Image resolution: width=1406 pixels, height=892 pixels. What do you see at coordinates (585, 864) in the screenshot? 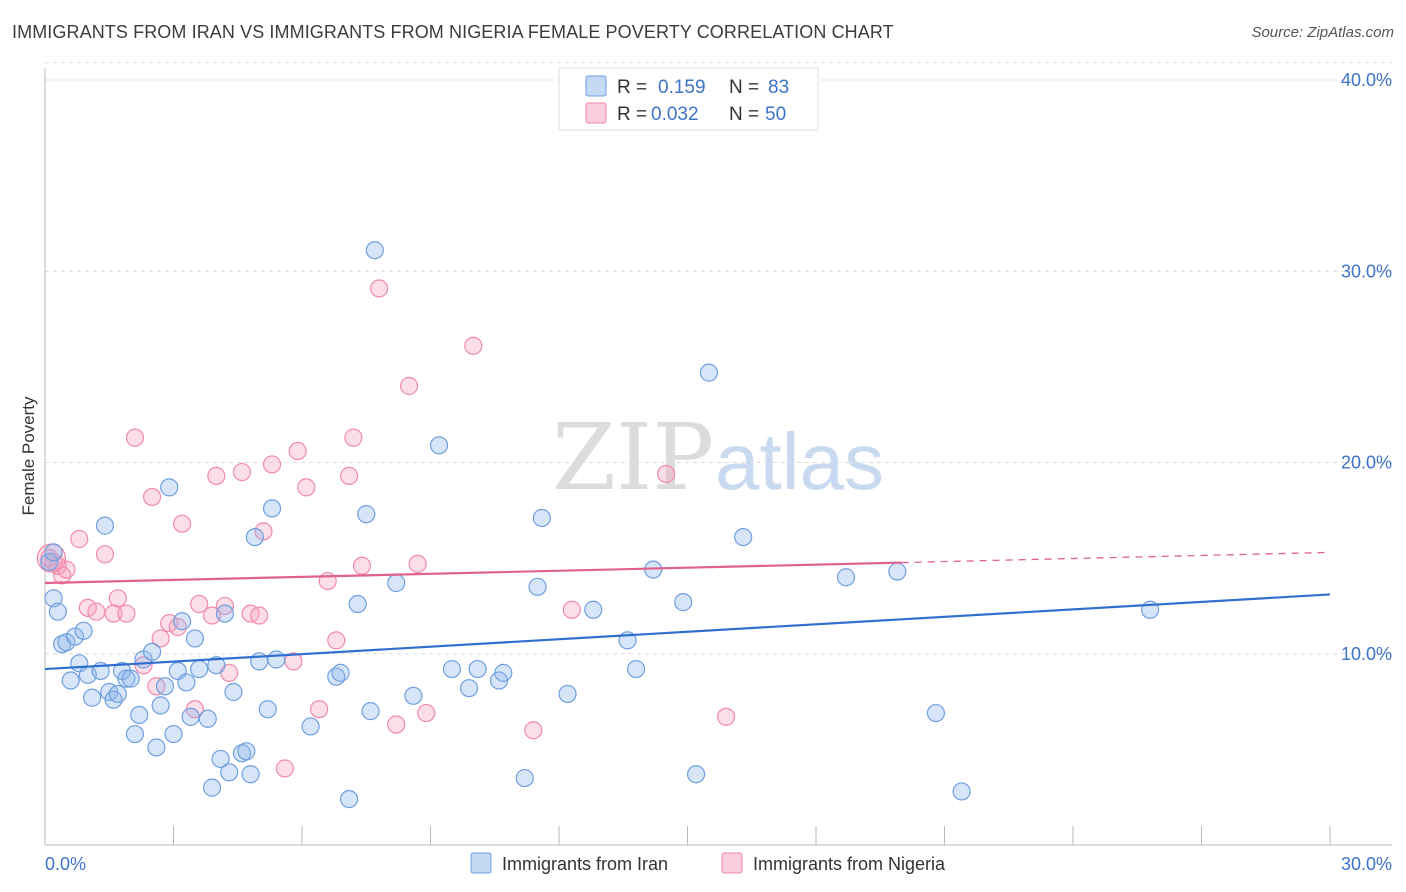
I see `bottom-legend-label-iran: Immigrants from Iran` at bounding box center [585, 864].